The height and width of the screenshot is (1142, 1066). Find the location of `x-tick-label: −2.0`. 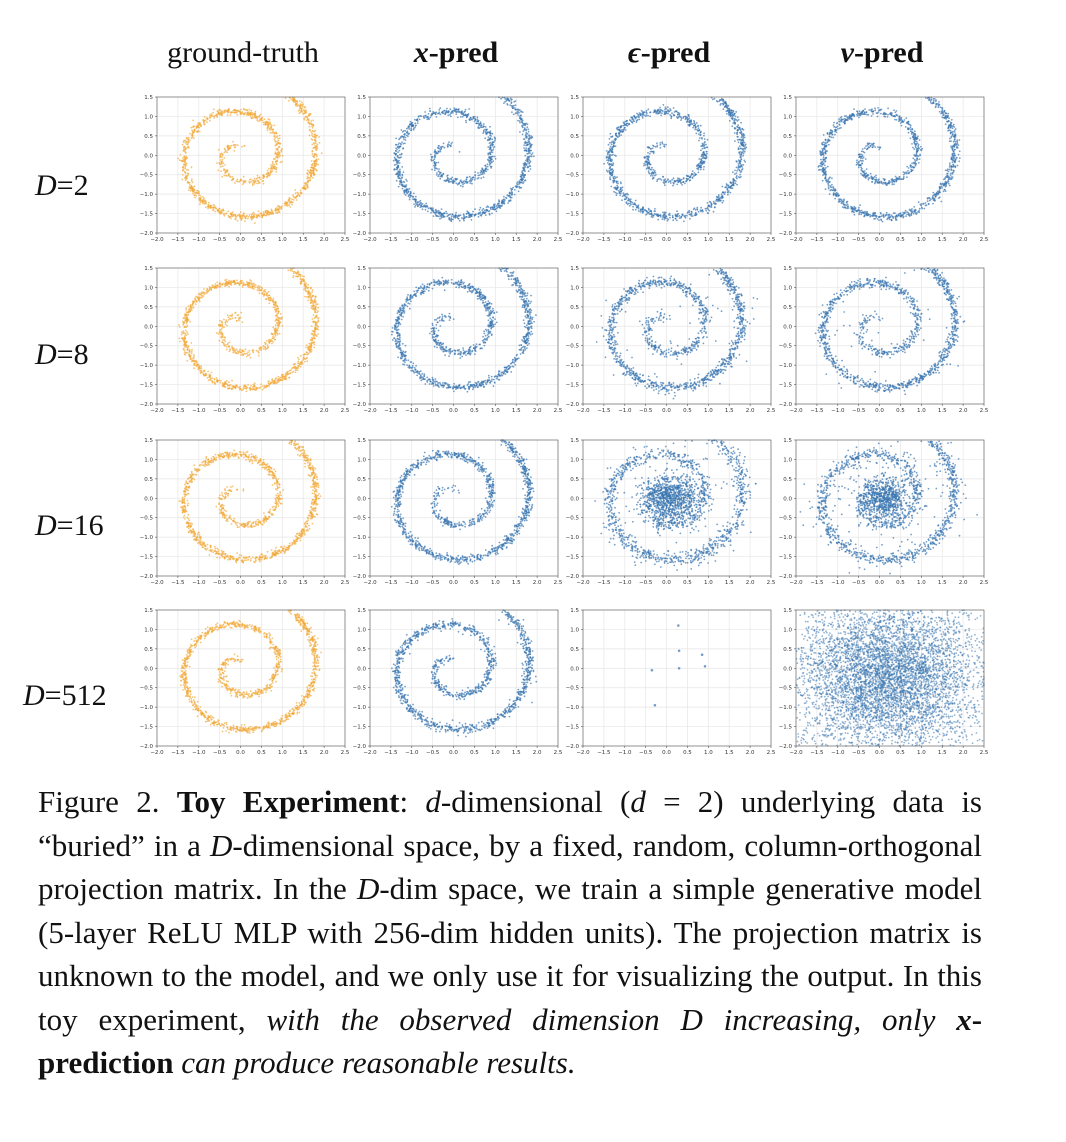

x-tick-label: −2.0 is located at coordinates (157, 240).